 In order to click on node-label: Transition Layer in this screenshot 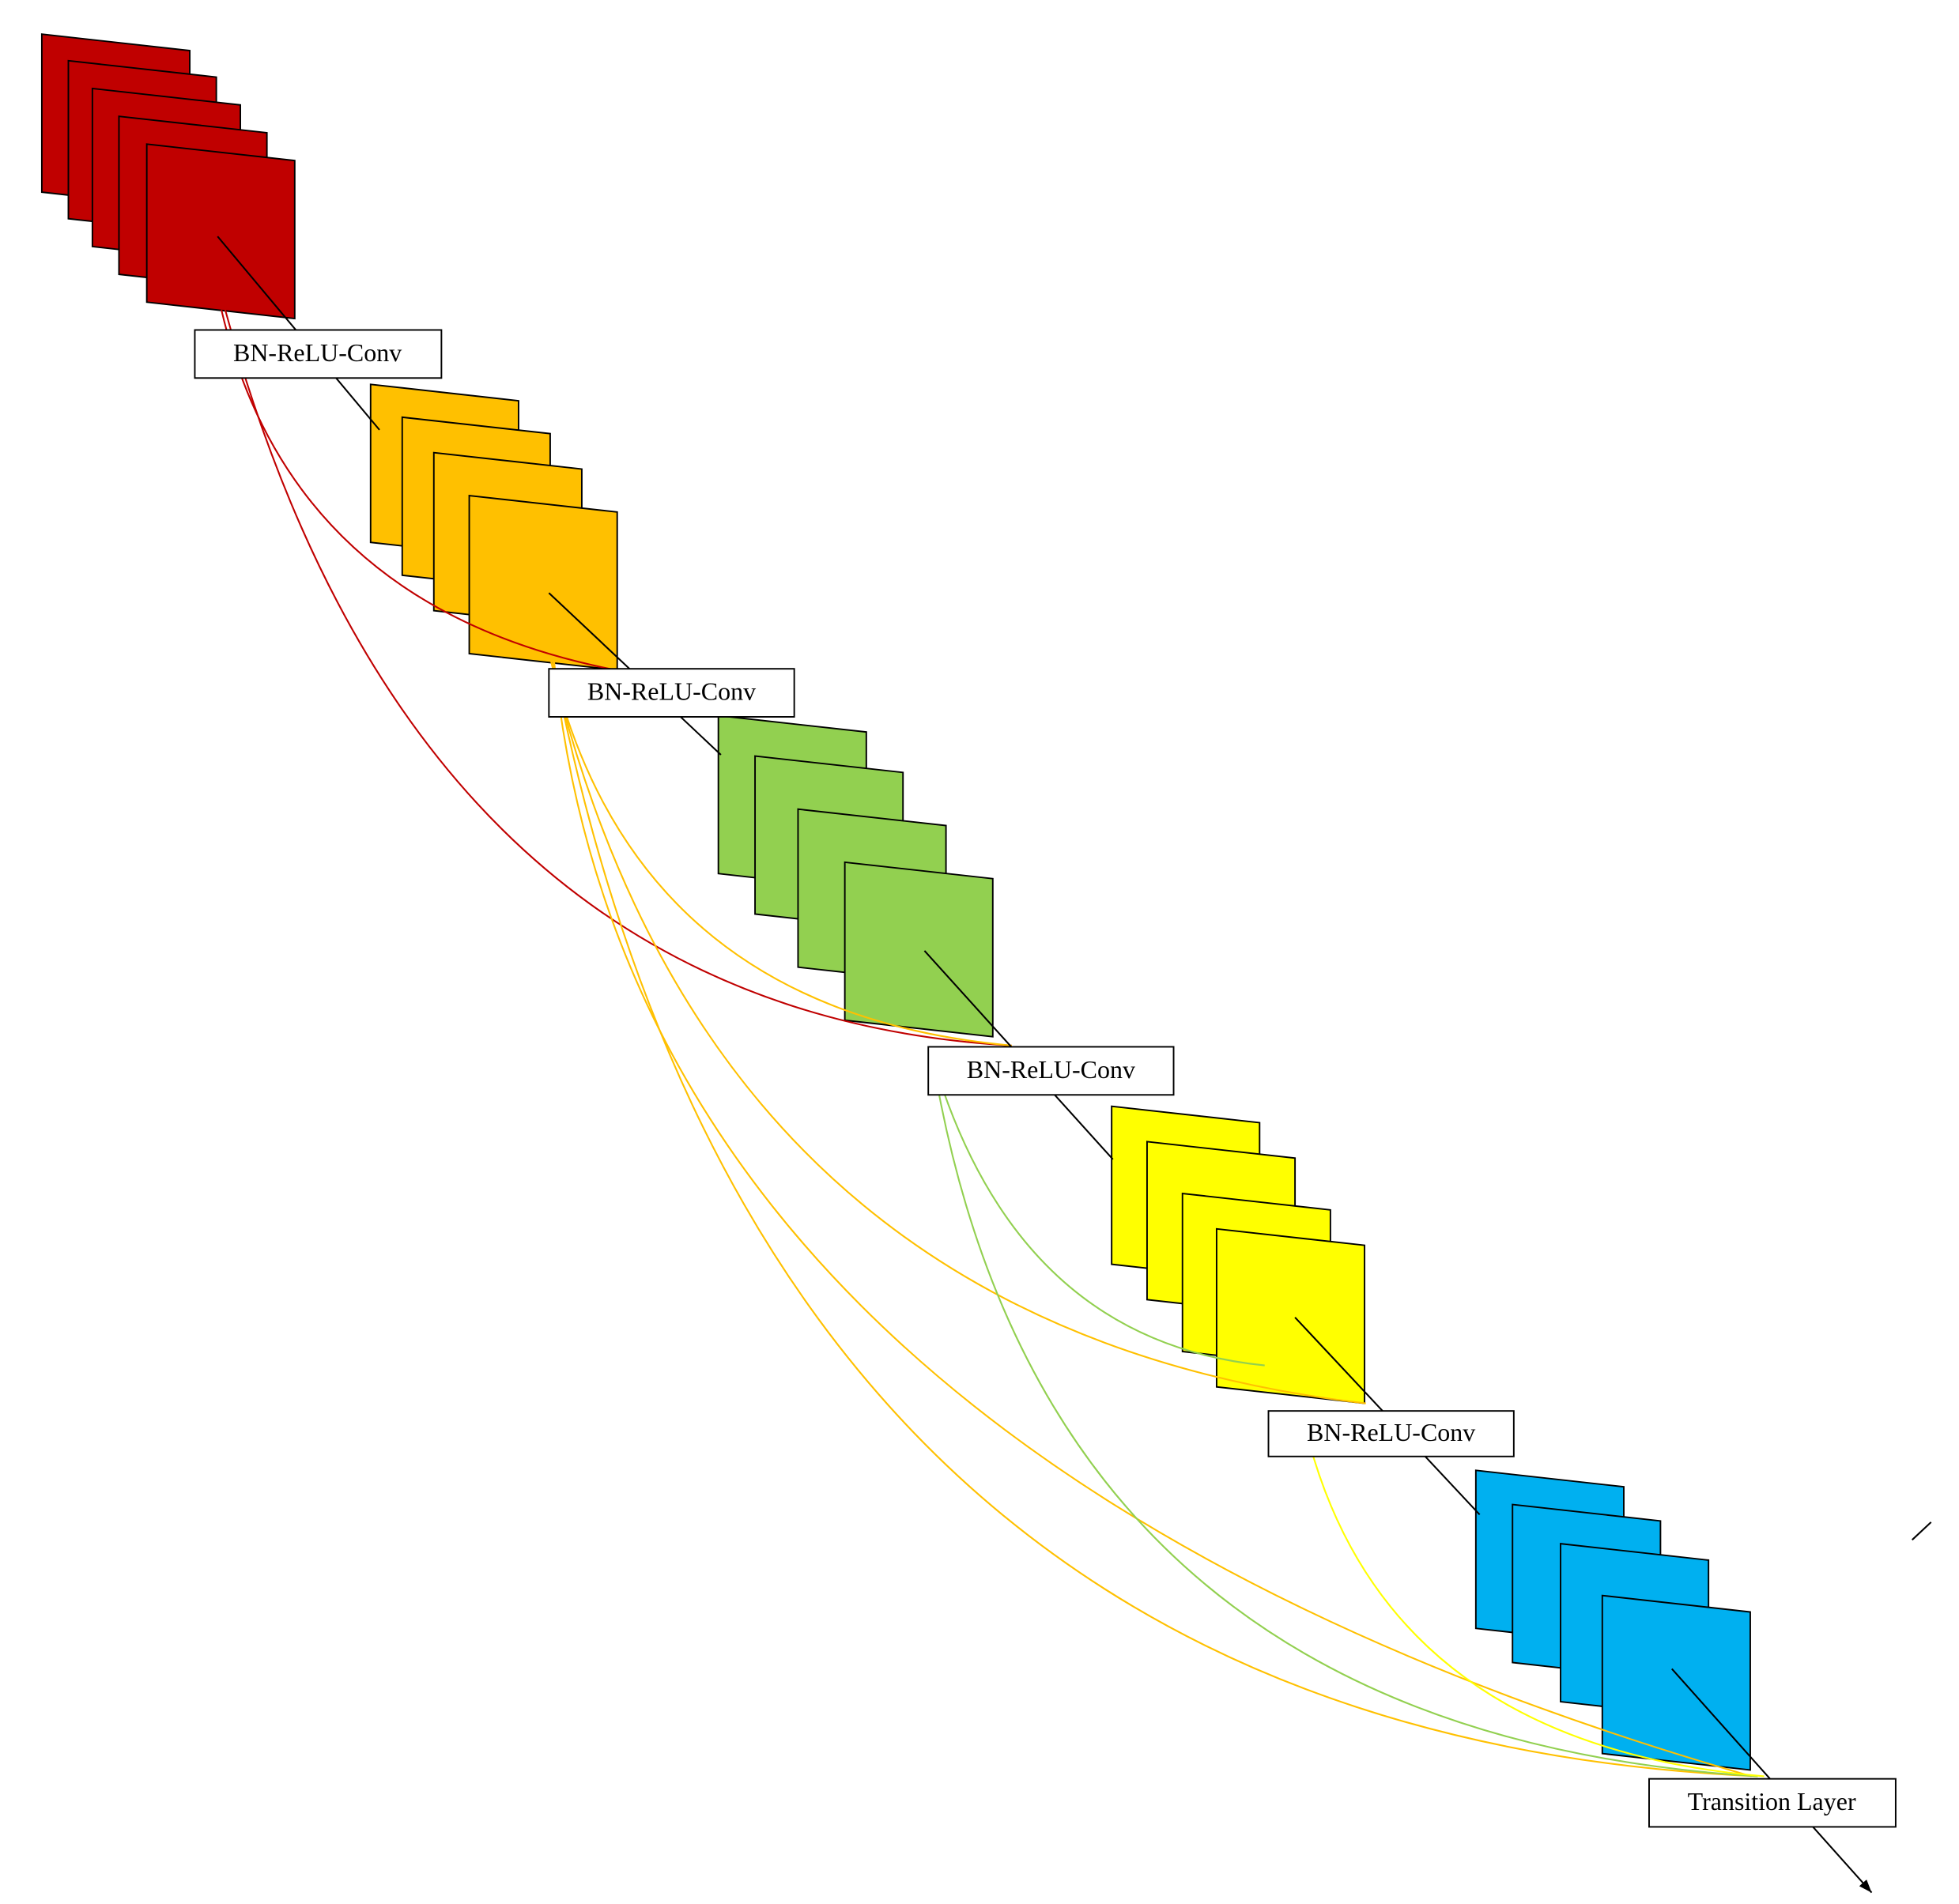, I will do `click(1772, 1801)`.